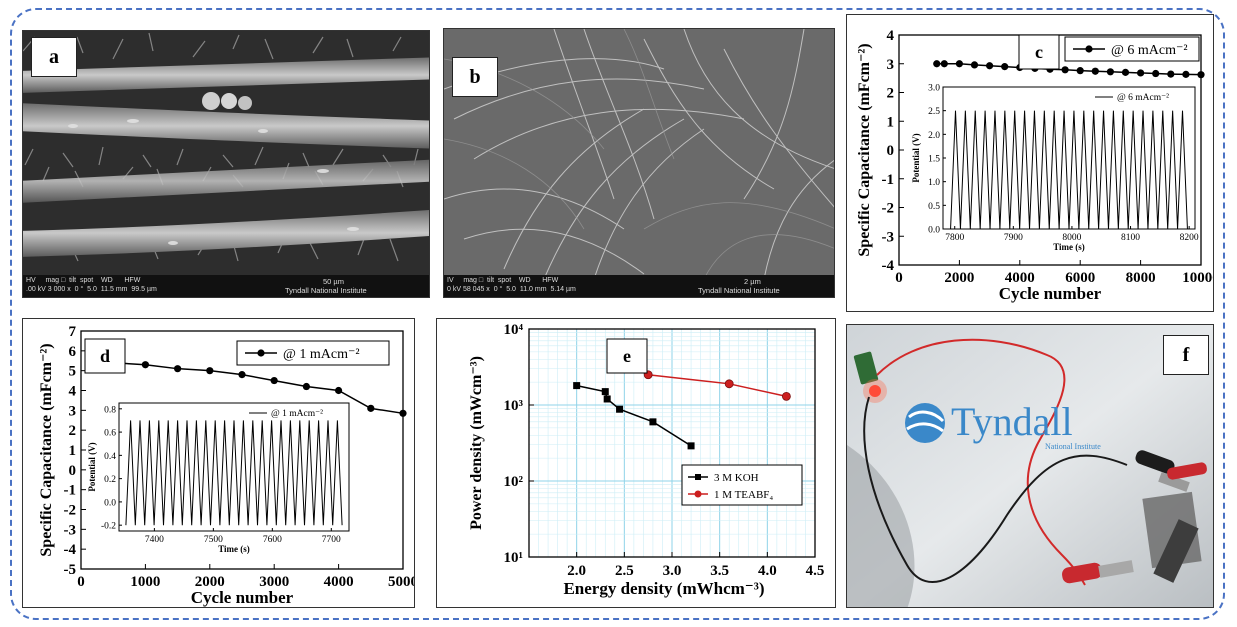 The height and width of the screenshot is (627, 1237). Describe the element at coordinates (514, 330) in the screenshot. I see `y-tick-label: 10⁴` at that location.